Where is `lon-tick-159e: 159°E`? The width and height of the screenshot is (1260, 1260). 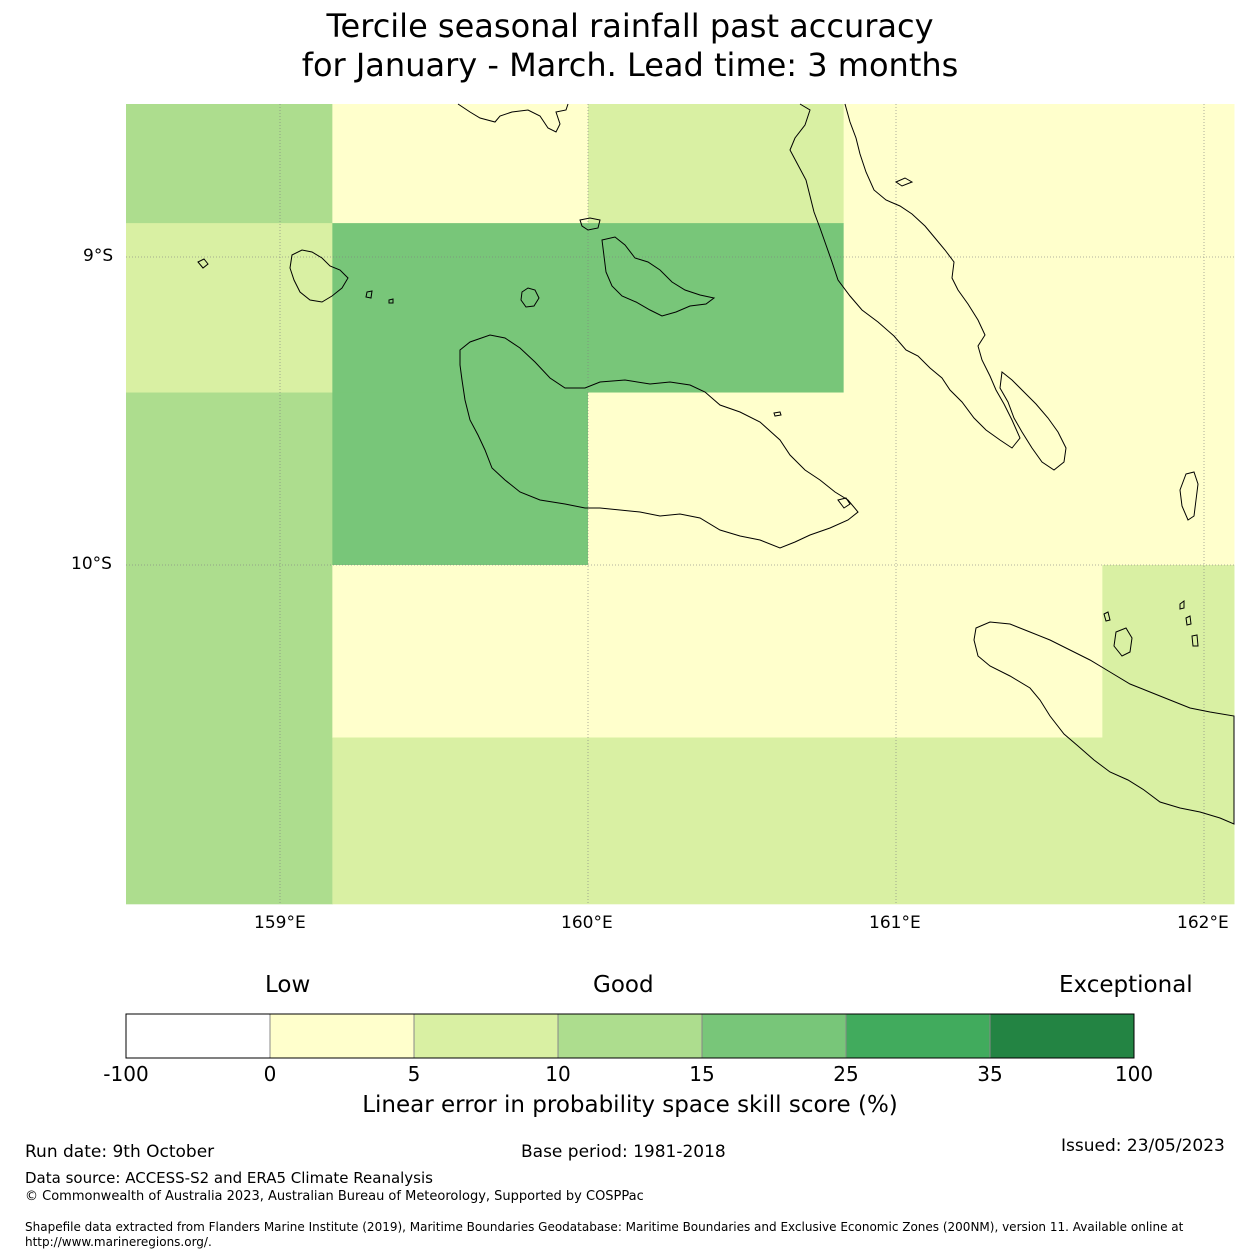
lon-tick-159e: 159°E is located at coordinates (280, 923).